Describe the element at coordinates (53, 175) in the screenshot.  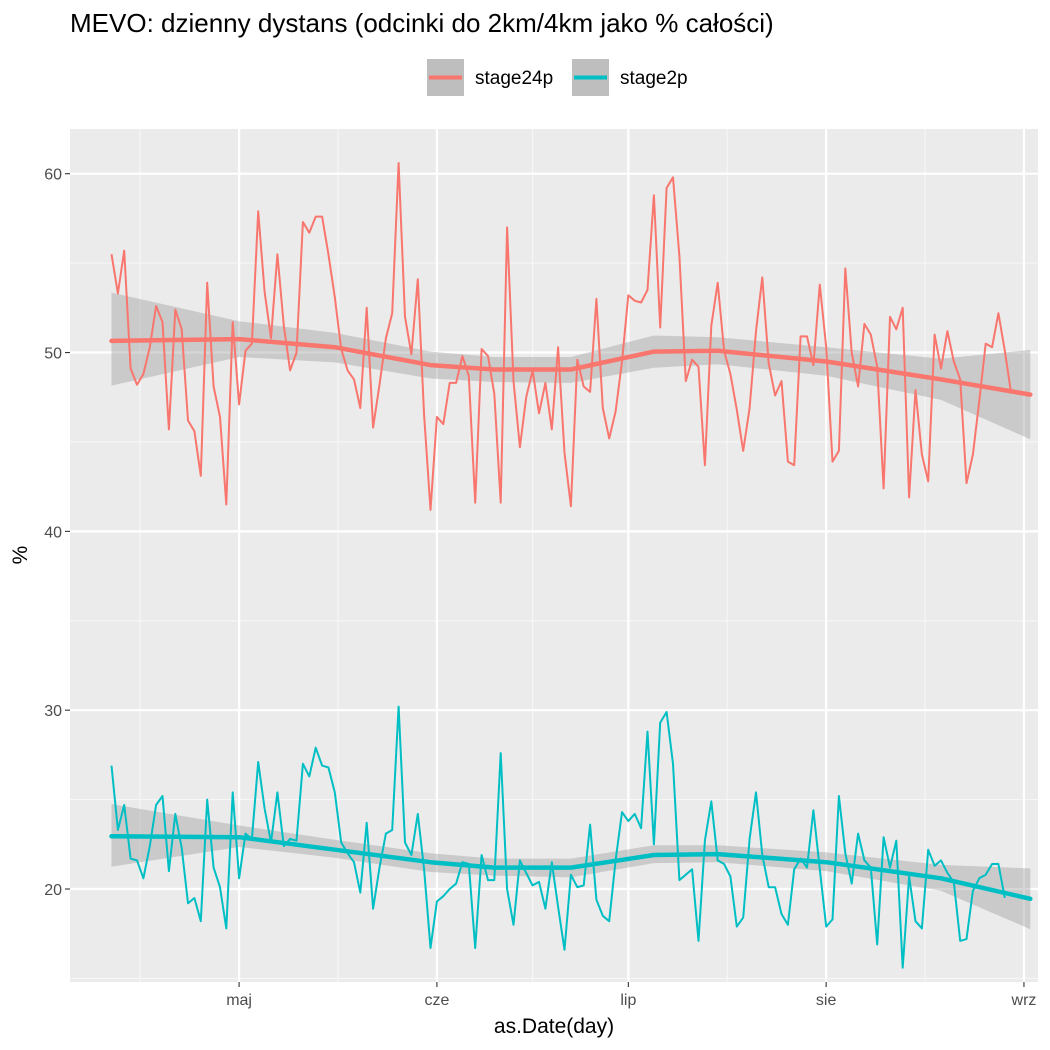
I see `y-tick-label-4: 60` at that location.